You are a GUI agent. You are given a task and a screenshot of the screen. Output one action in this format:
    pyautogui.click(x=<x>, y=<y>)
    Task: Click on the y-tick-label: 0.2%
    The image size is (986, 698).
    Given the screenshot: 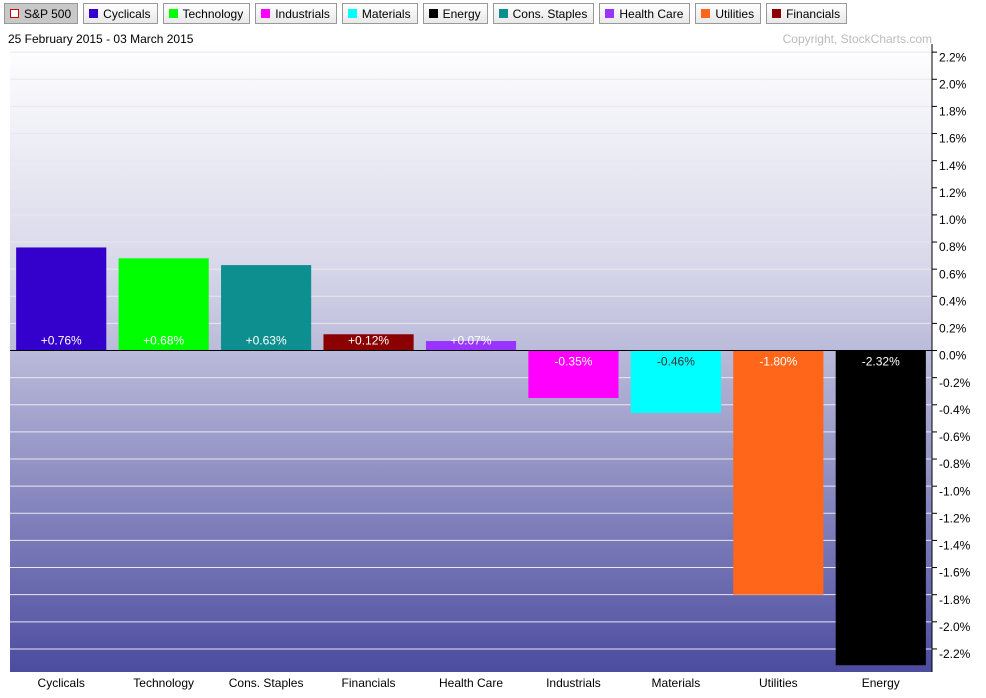 What is the action you would take?
    pyautogui.click(x=953, y=329)
    